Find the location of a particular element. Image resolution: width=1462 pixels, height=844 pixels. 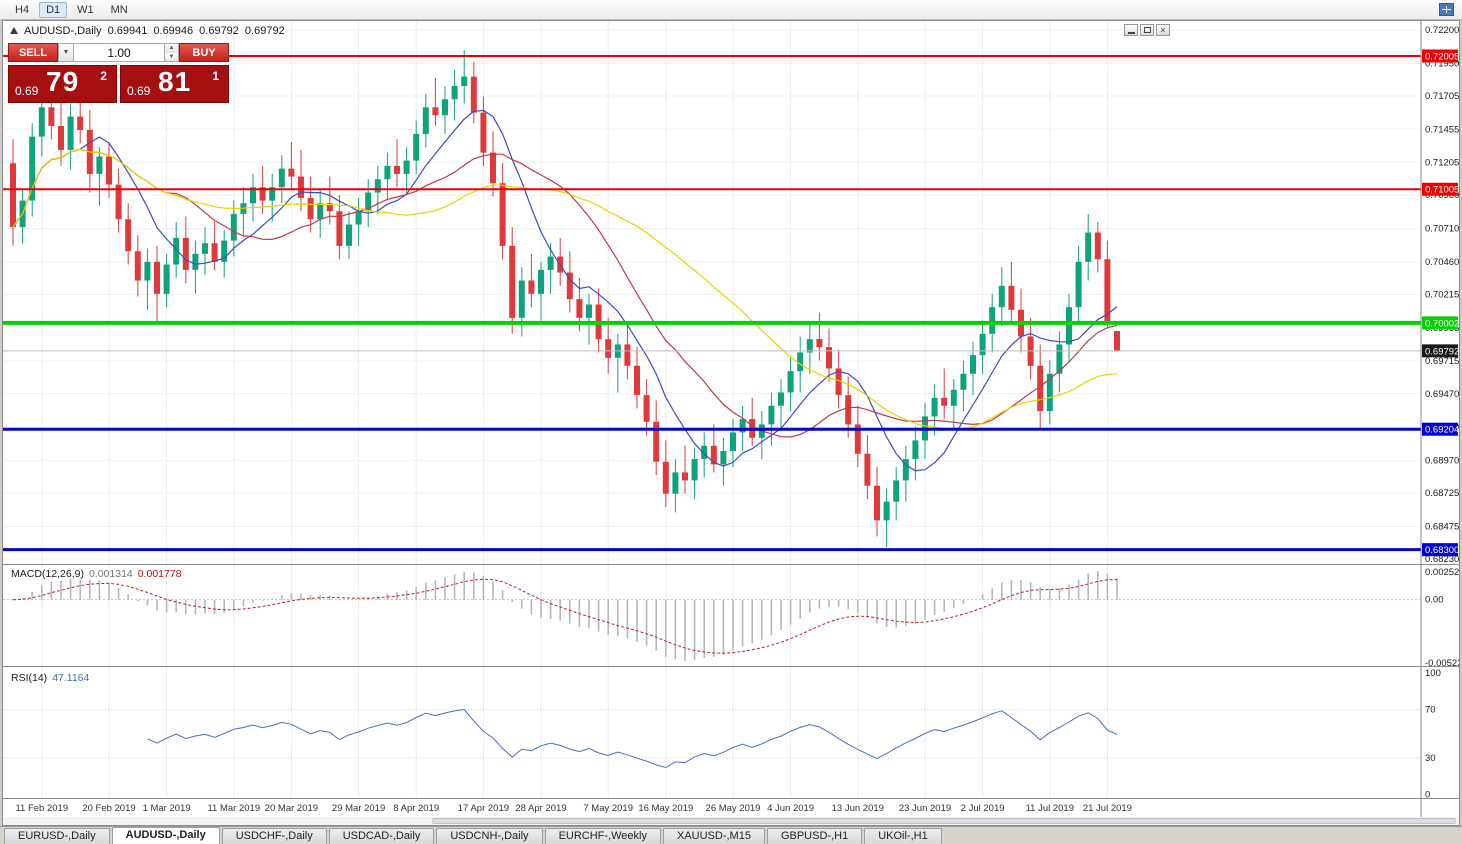

svg-text: 30 is located at coordinates (1430, 758).